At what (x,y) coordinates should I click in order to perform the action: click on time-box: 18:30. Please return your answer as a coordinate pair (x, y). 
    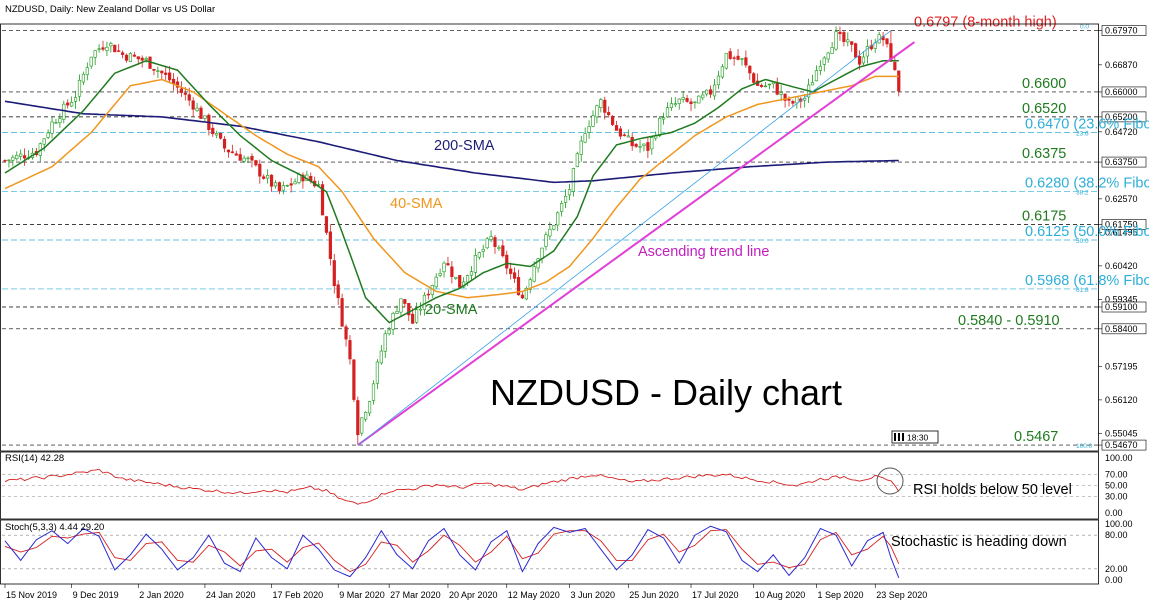
    Looking at the image, I should click on (915, 437).